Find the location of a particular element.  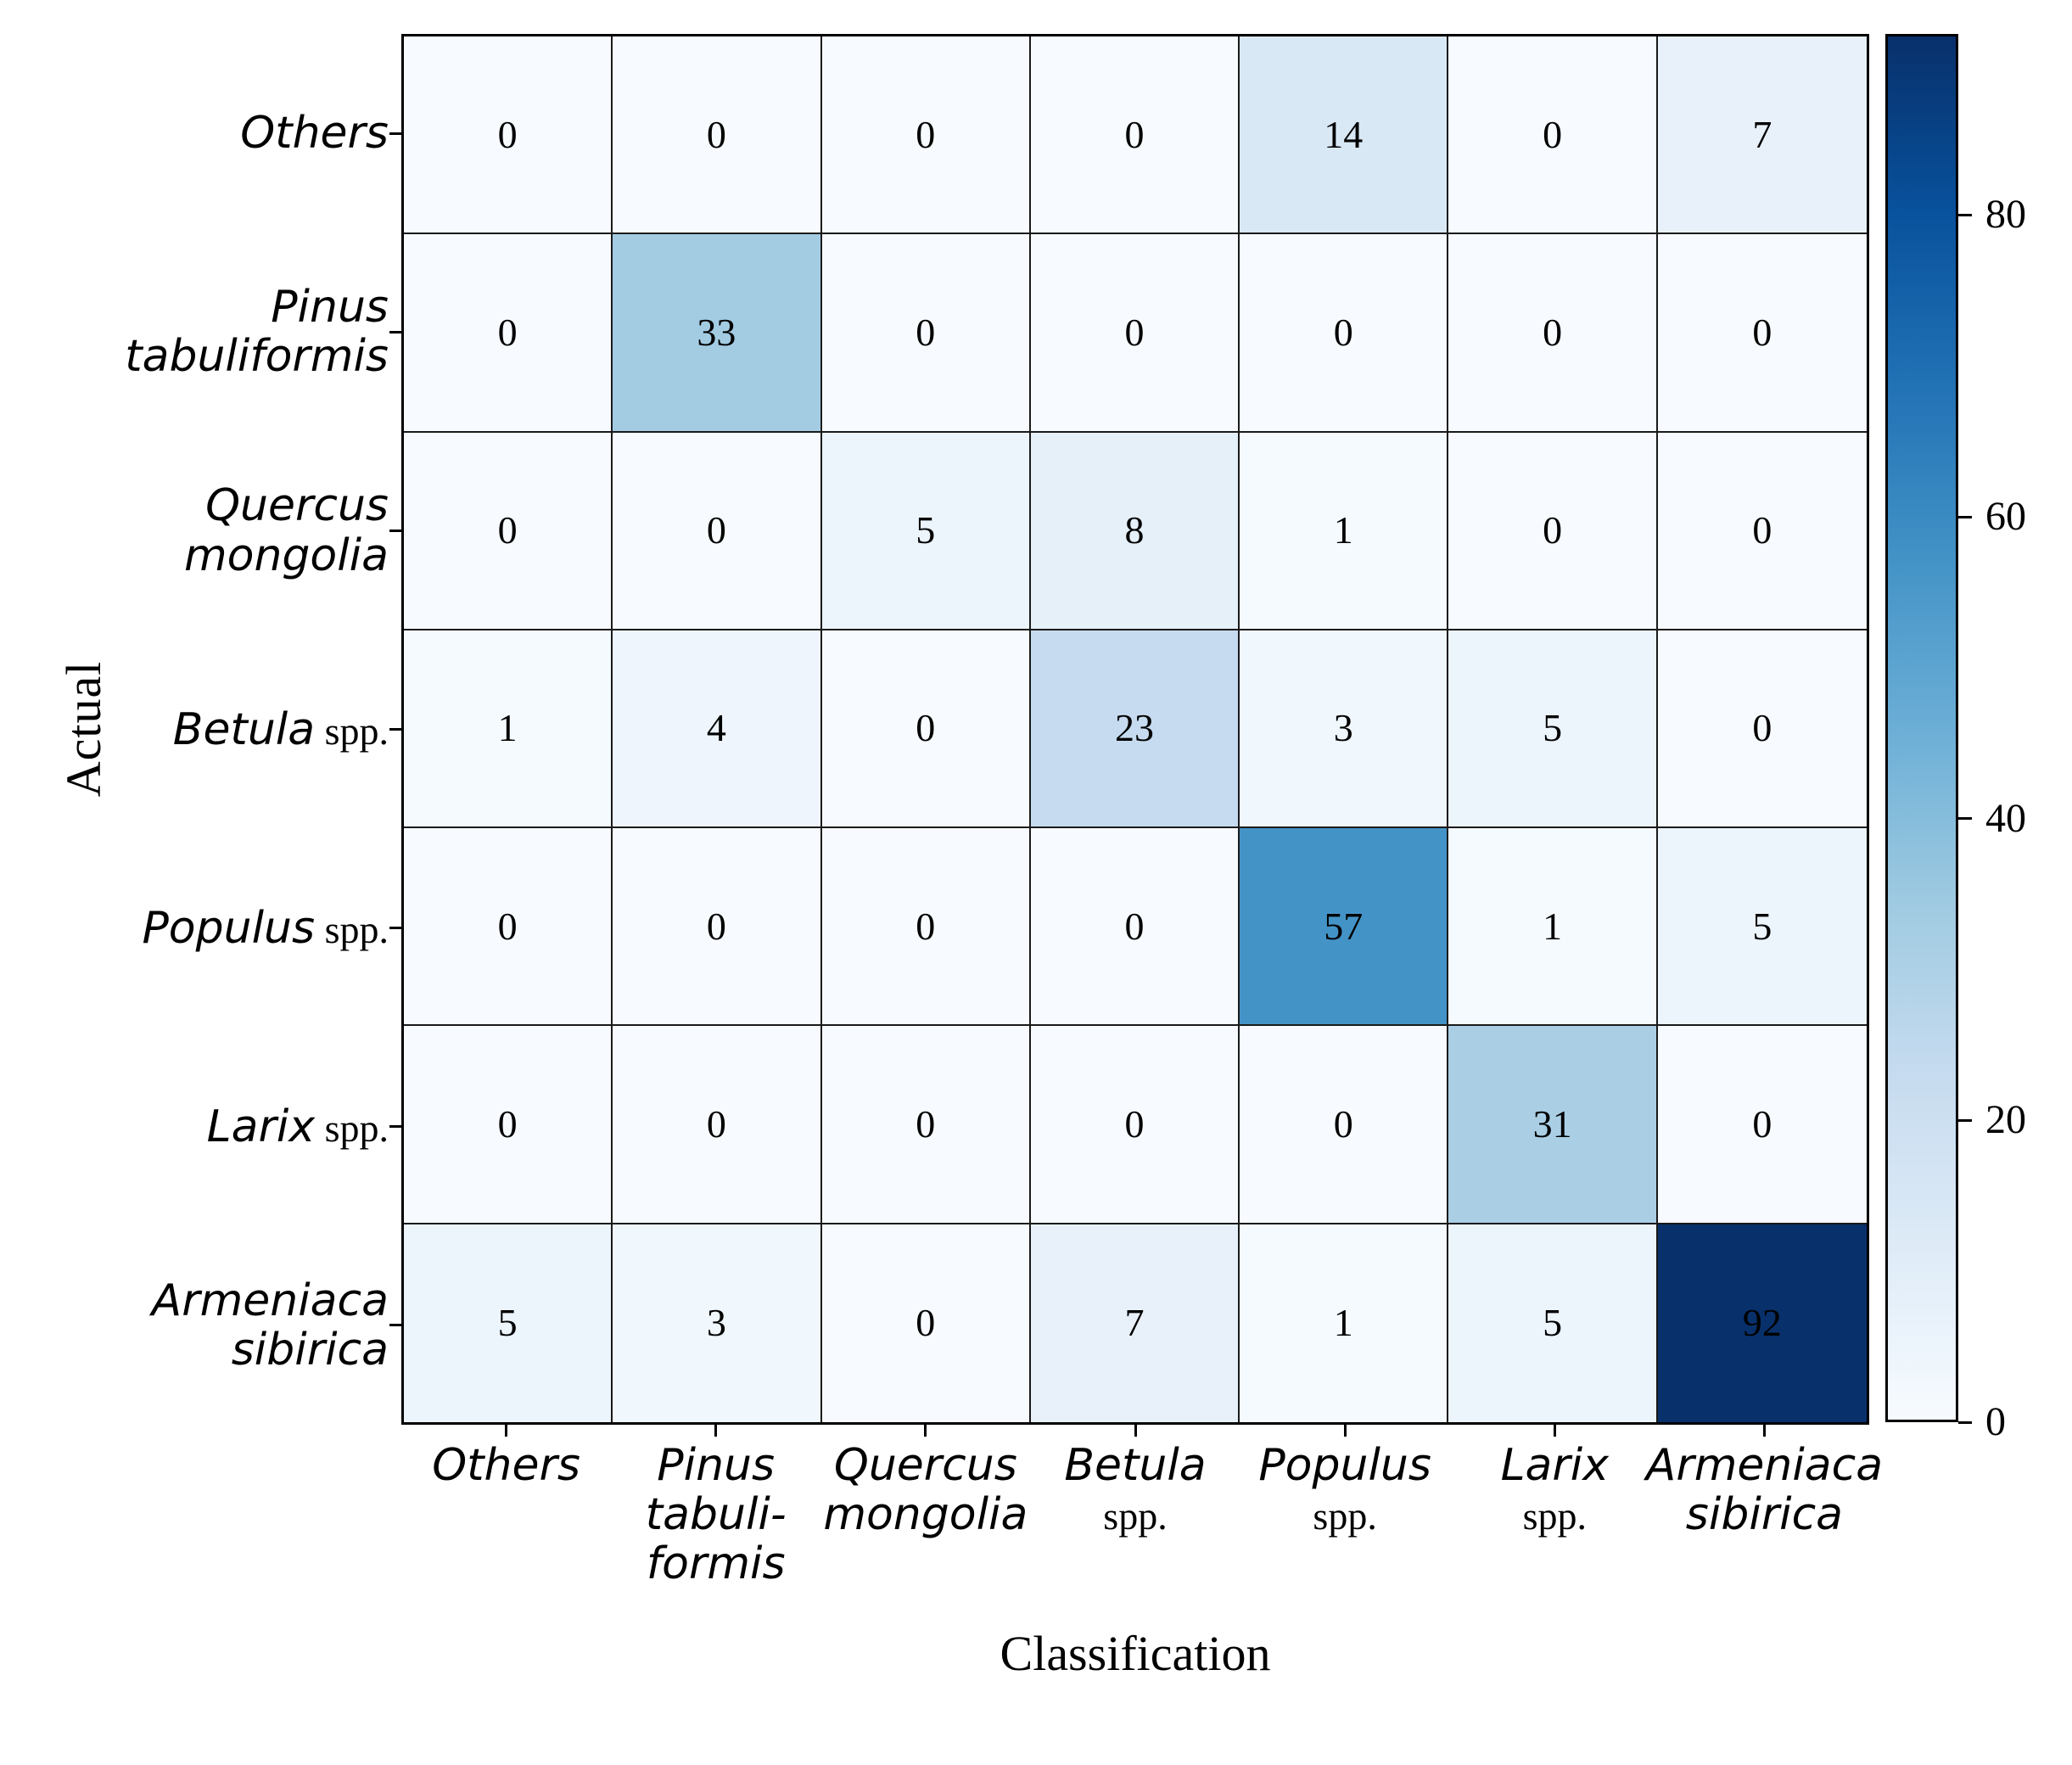

cell-value: 5 is located at coordinates (1553, 1323).